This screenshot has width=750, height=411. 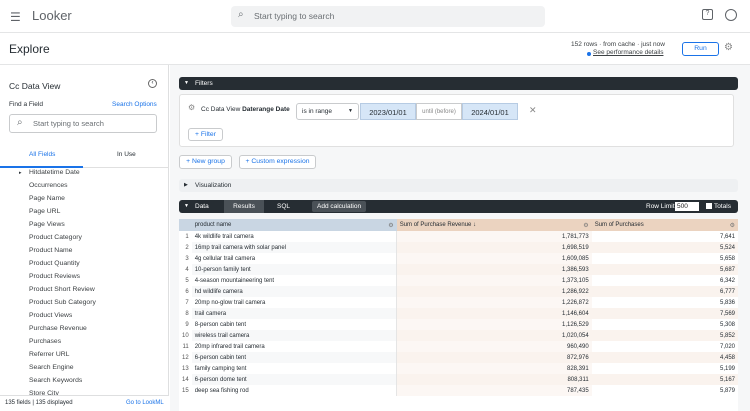 What do you see at coordinates (56, 380) in the screenshot?
I see `field-item: Search Keywords` at bounding box center [56, 380].